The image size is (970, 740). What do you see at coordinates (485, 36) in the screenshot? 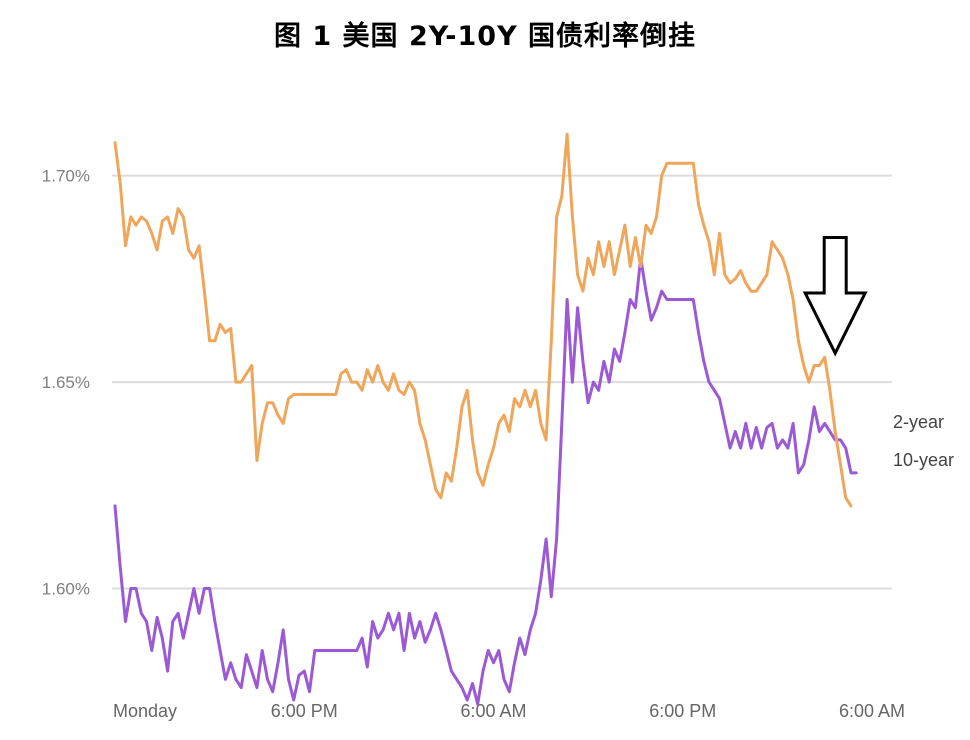
I see `chart-title: 图 1 美国 2Y-10Y 国债利率倒挂` at bounding box center [485, 36].